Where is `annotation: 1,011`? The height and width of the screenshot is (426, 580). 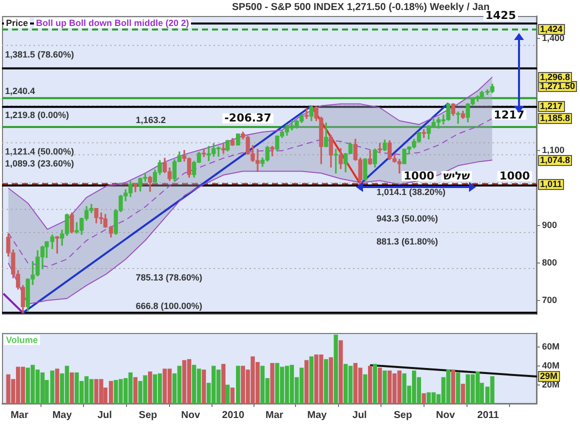 annotation: 1,011 is located at coordinates (551, 184).